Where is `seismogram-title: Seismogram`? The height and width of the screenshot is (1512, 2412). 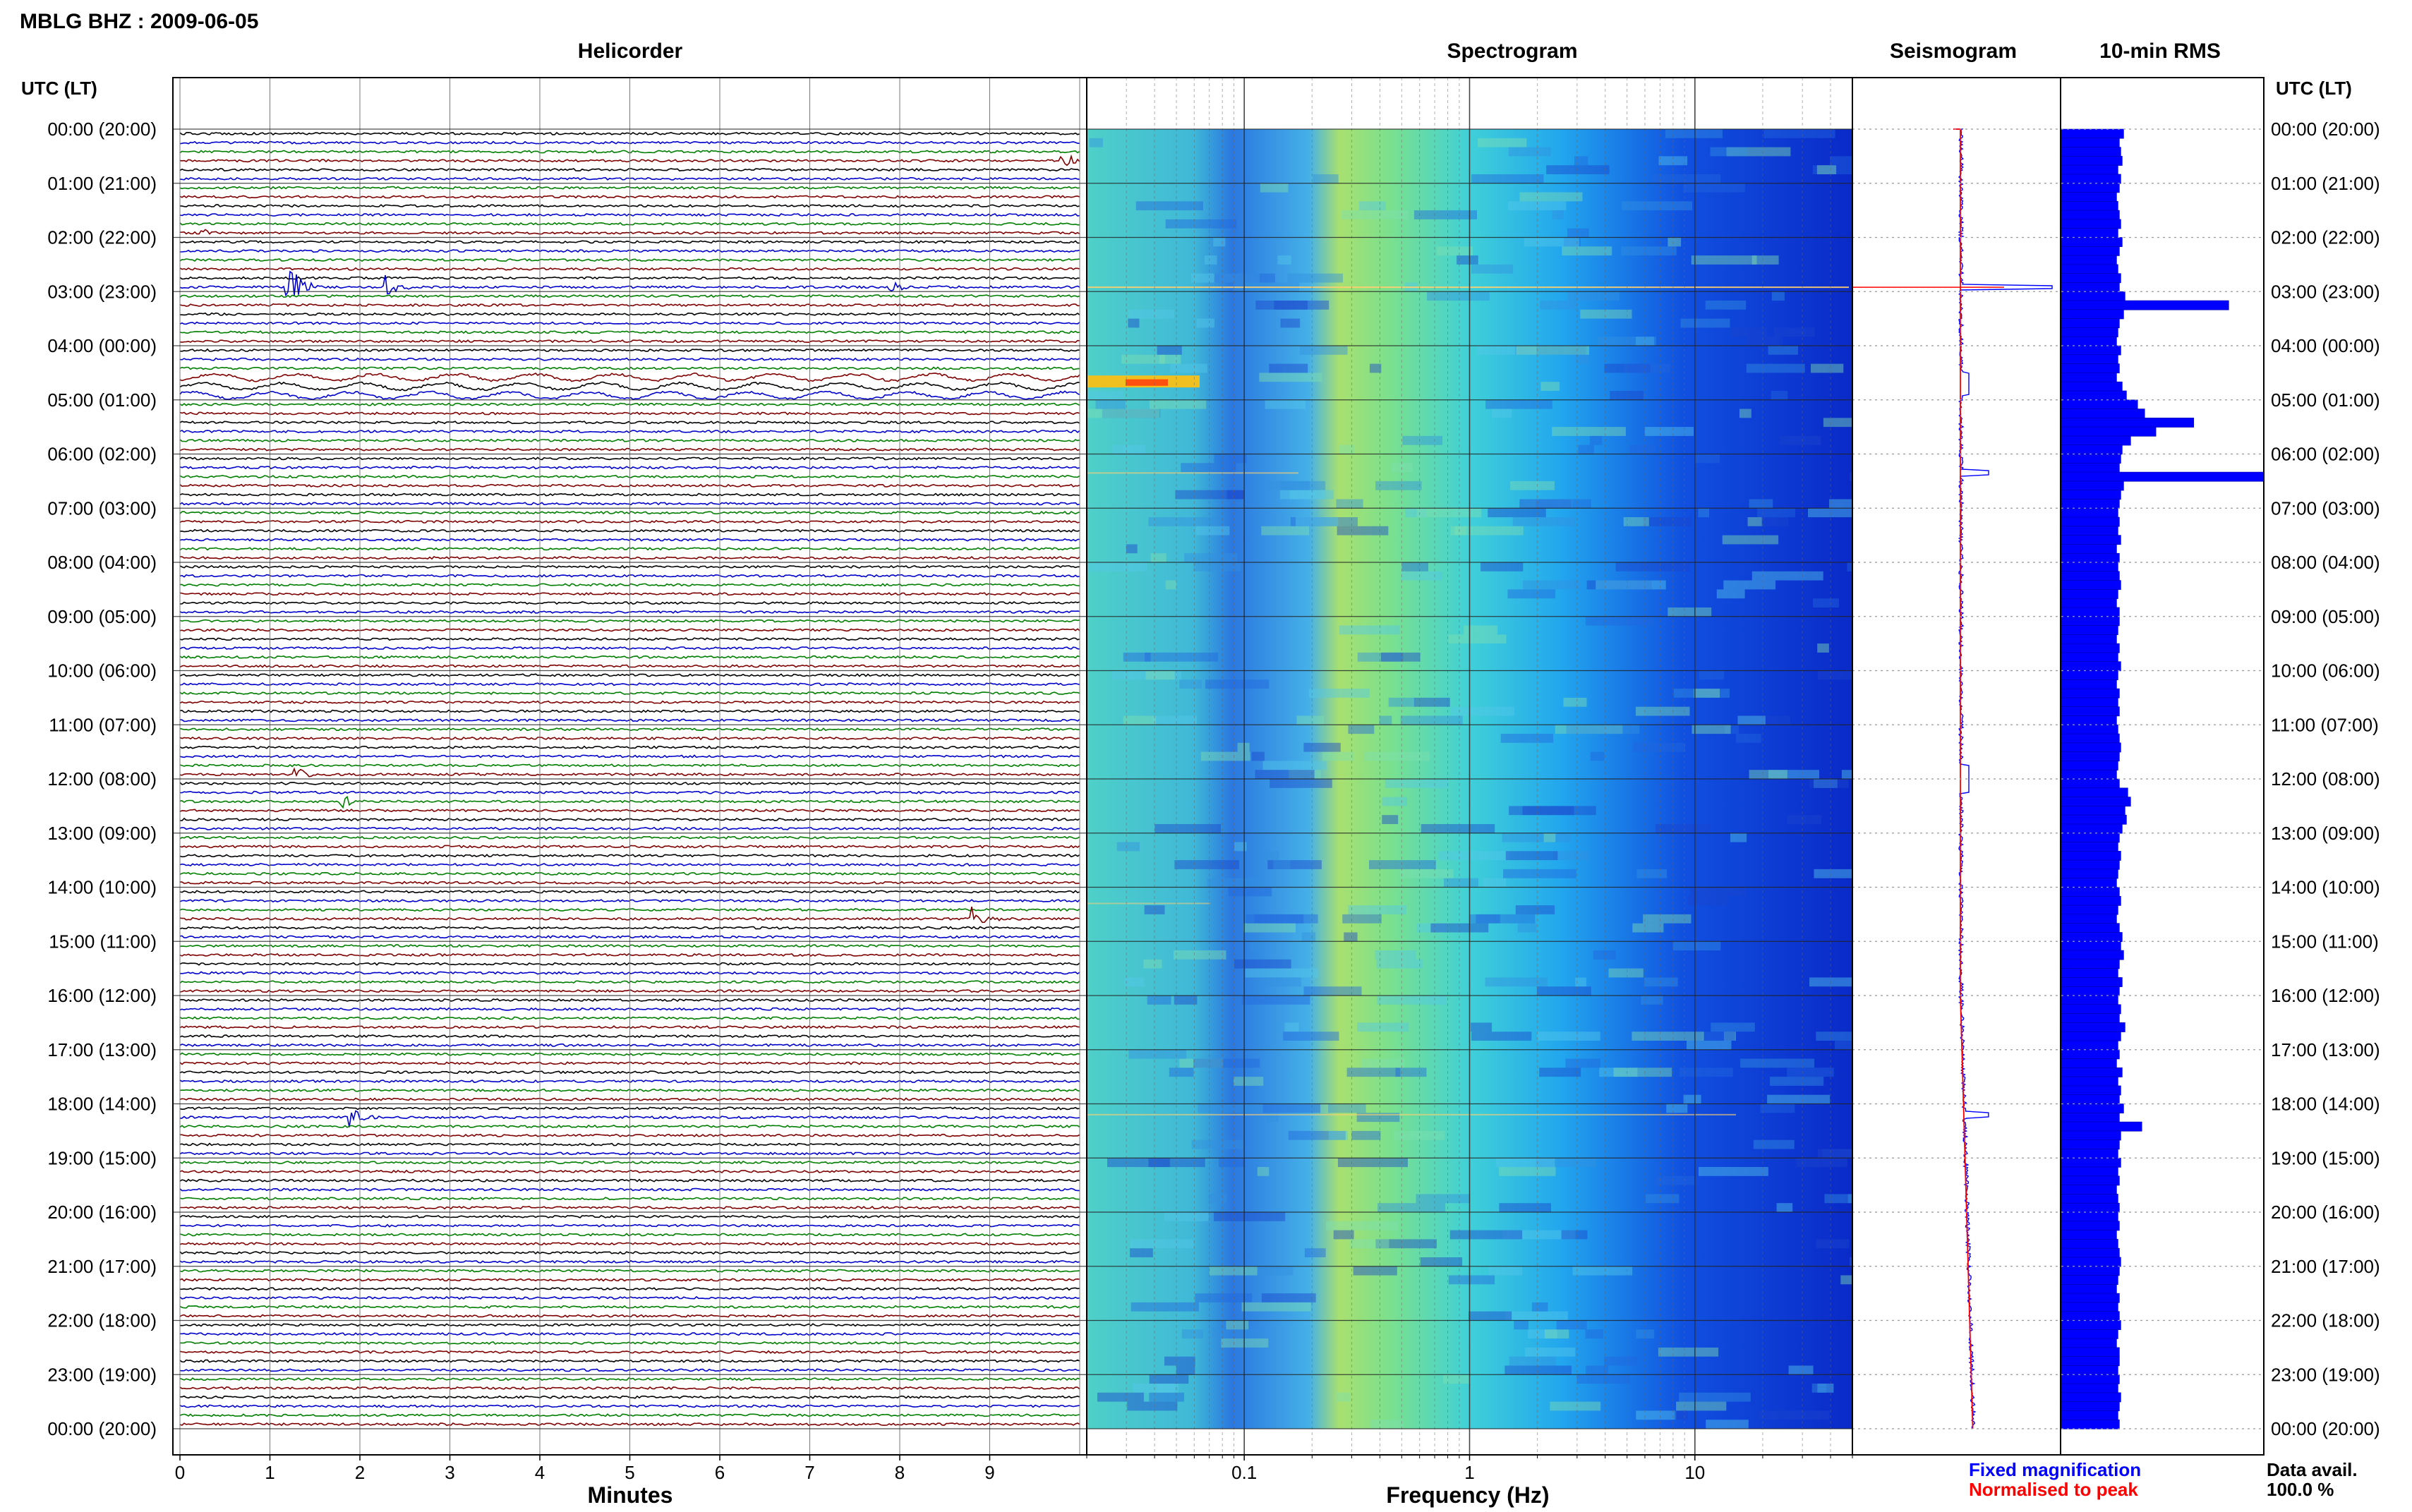 seismogram-title: Seismogram is located at coordinates (1953, 51).